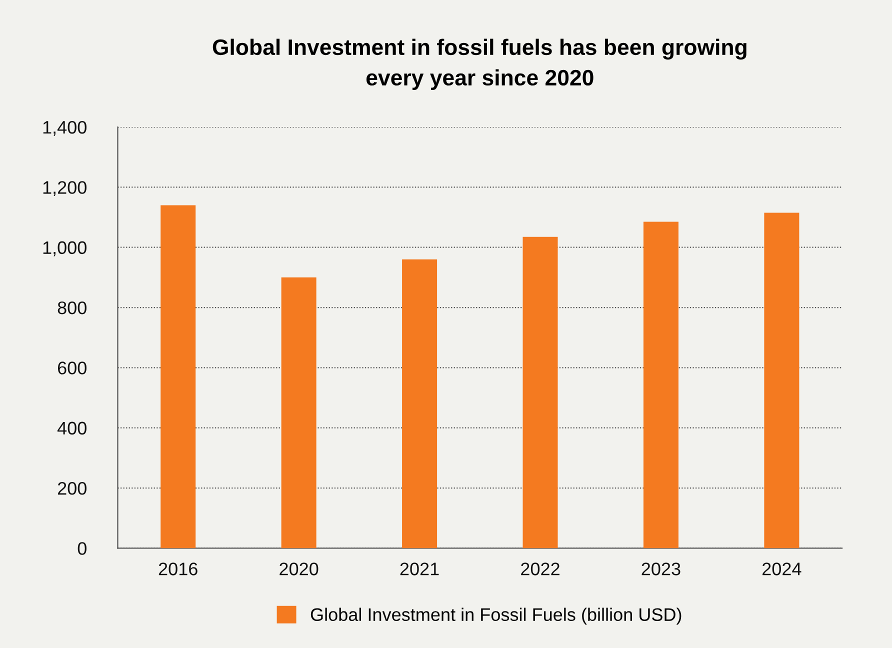 This screenshot has width=892, height=648. What do you see at coordinates (496, 616) in the screenshot?
I see `legend-label: Global Investment in Fossil Fuels (billion USD)` at bounding box center [496, 616].